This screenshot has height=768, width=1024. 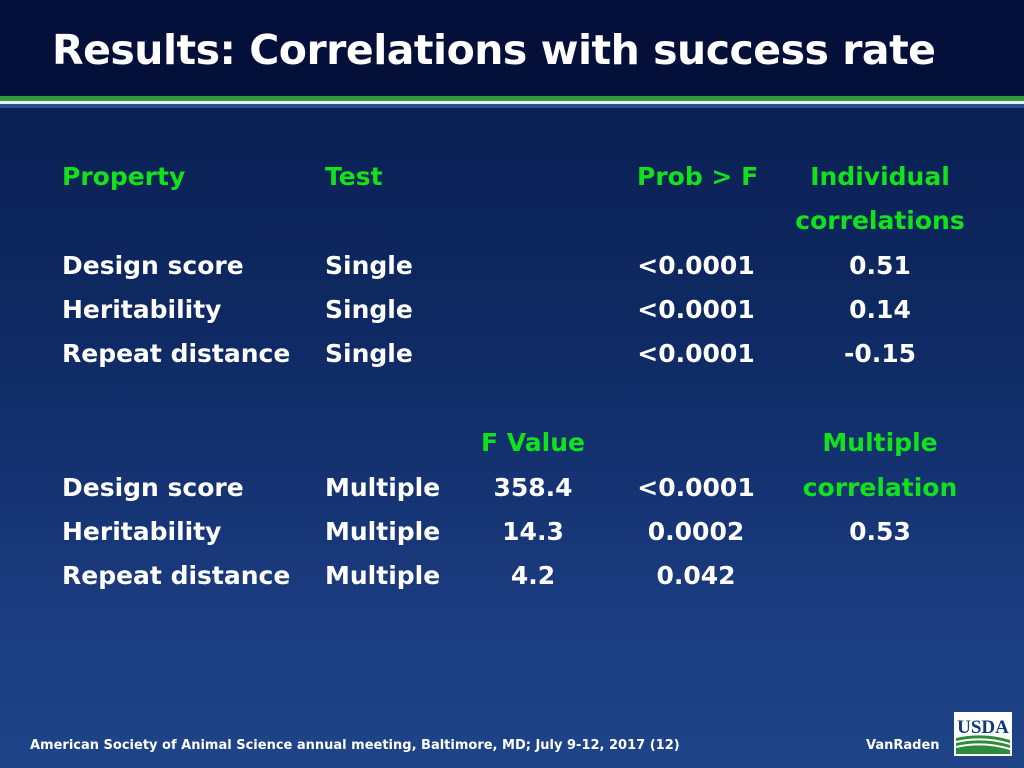 I want to click on row4-fvalue: 358.4, so click(x=533, y=487).